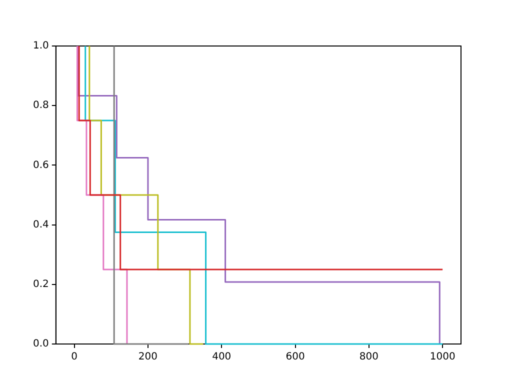 Image resolution: width=512 pixels, height=384 pixels. Describe the element at coordinates (40, 284) in the screenshot. I see `y-tick-label: 0.2` at that location.